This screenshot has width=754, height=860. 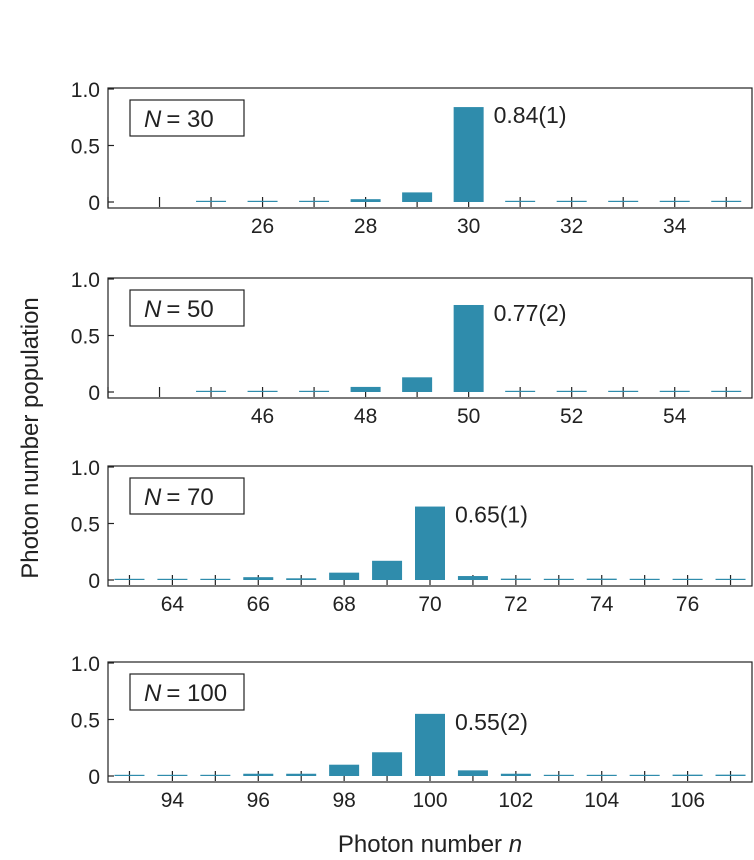 I want to click on x-tick-label: 66, so click(x=258, y=604).